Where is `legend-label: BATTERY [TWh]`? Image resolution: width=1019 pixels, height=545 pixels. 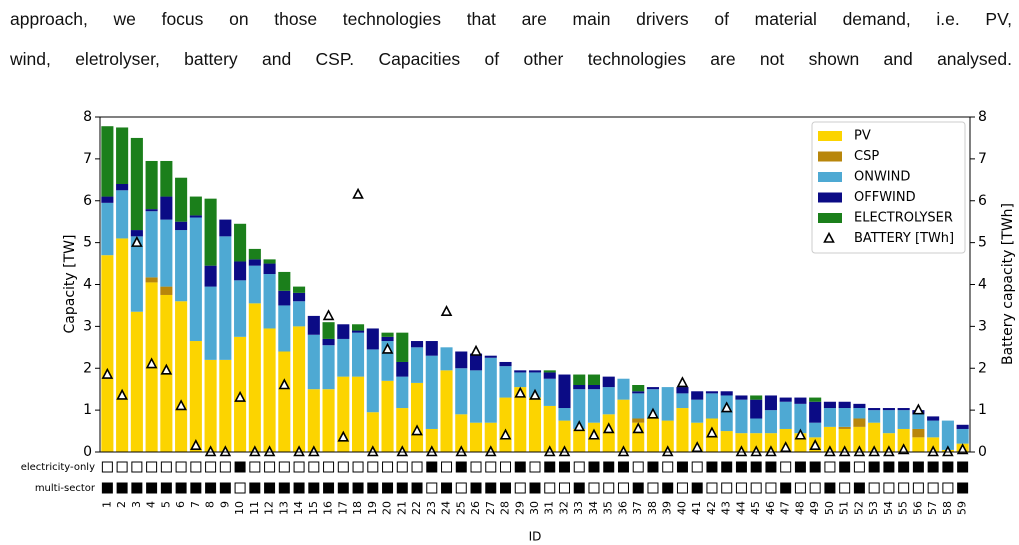
legend-label: BATTERY [TWh] is located at coordinates (904, 238).